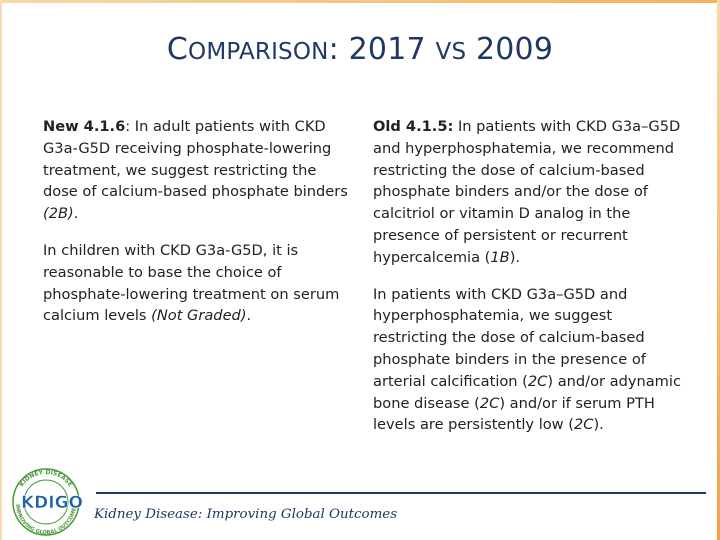 The image size is (720, 540). Describe the element at coordinates (489, 403) in the screenshot. I see `old-guideline-grade-2b: 2C` at that location.